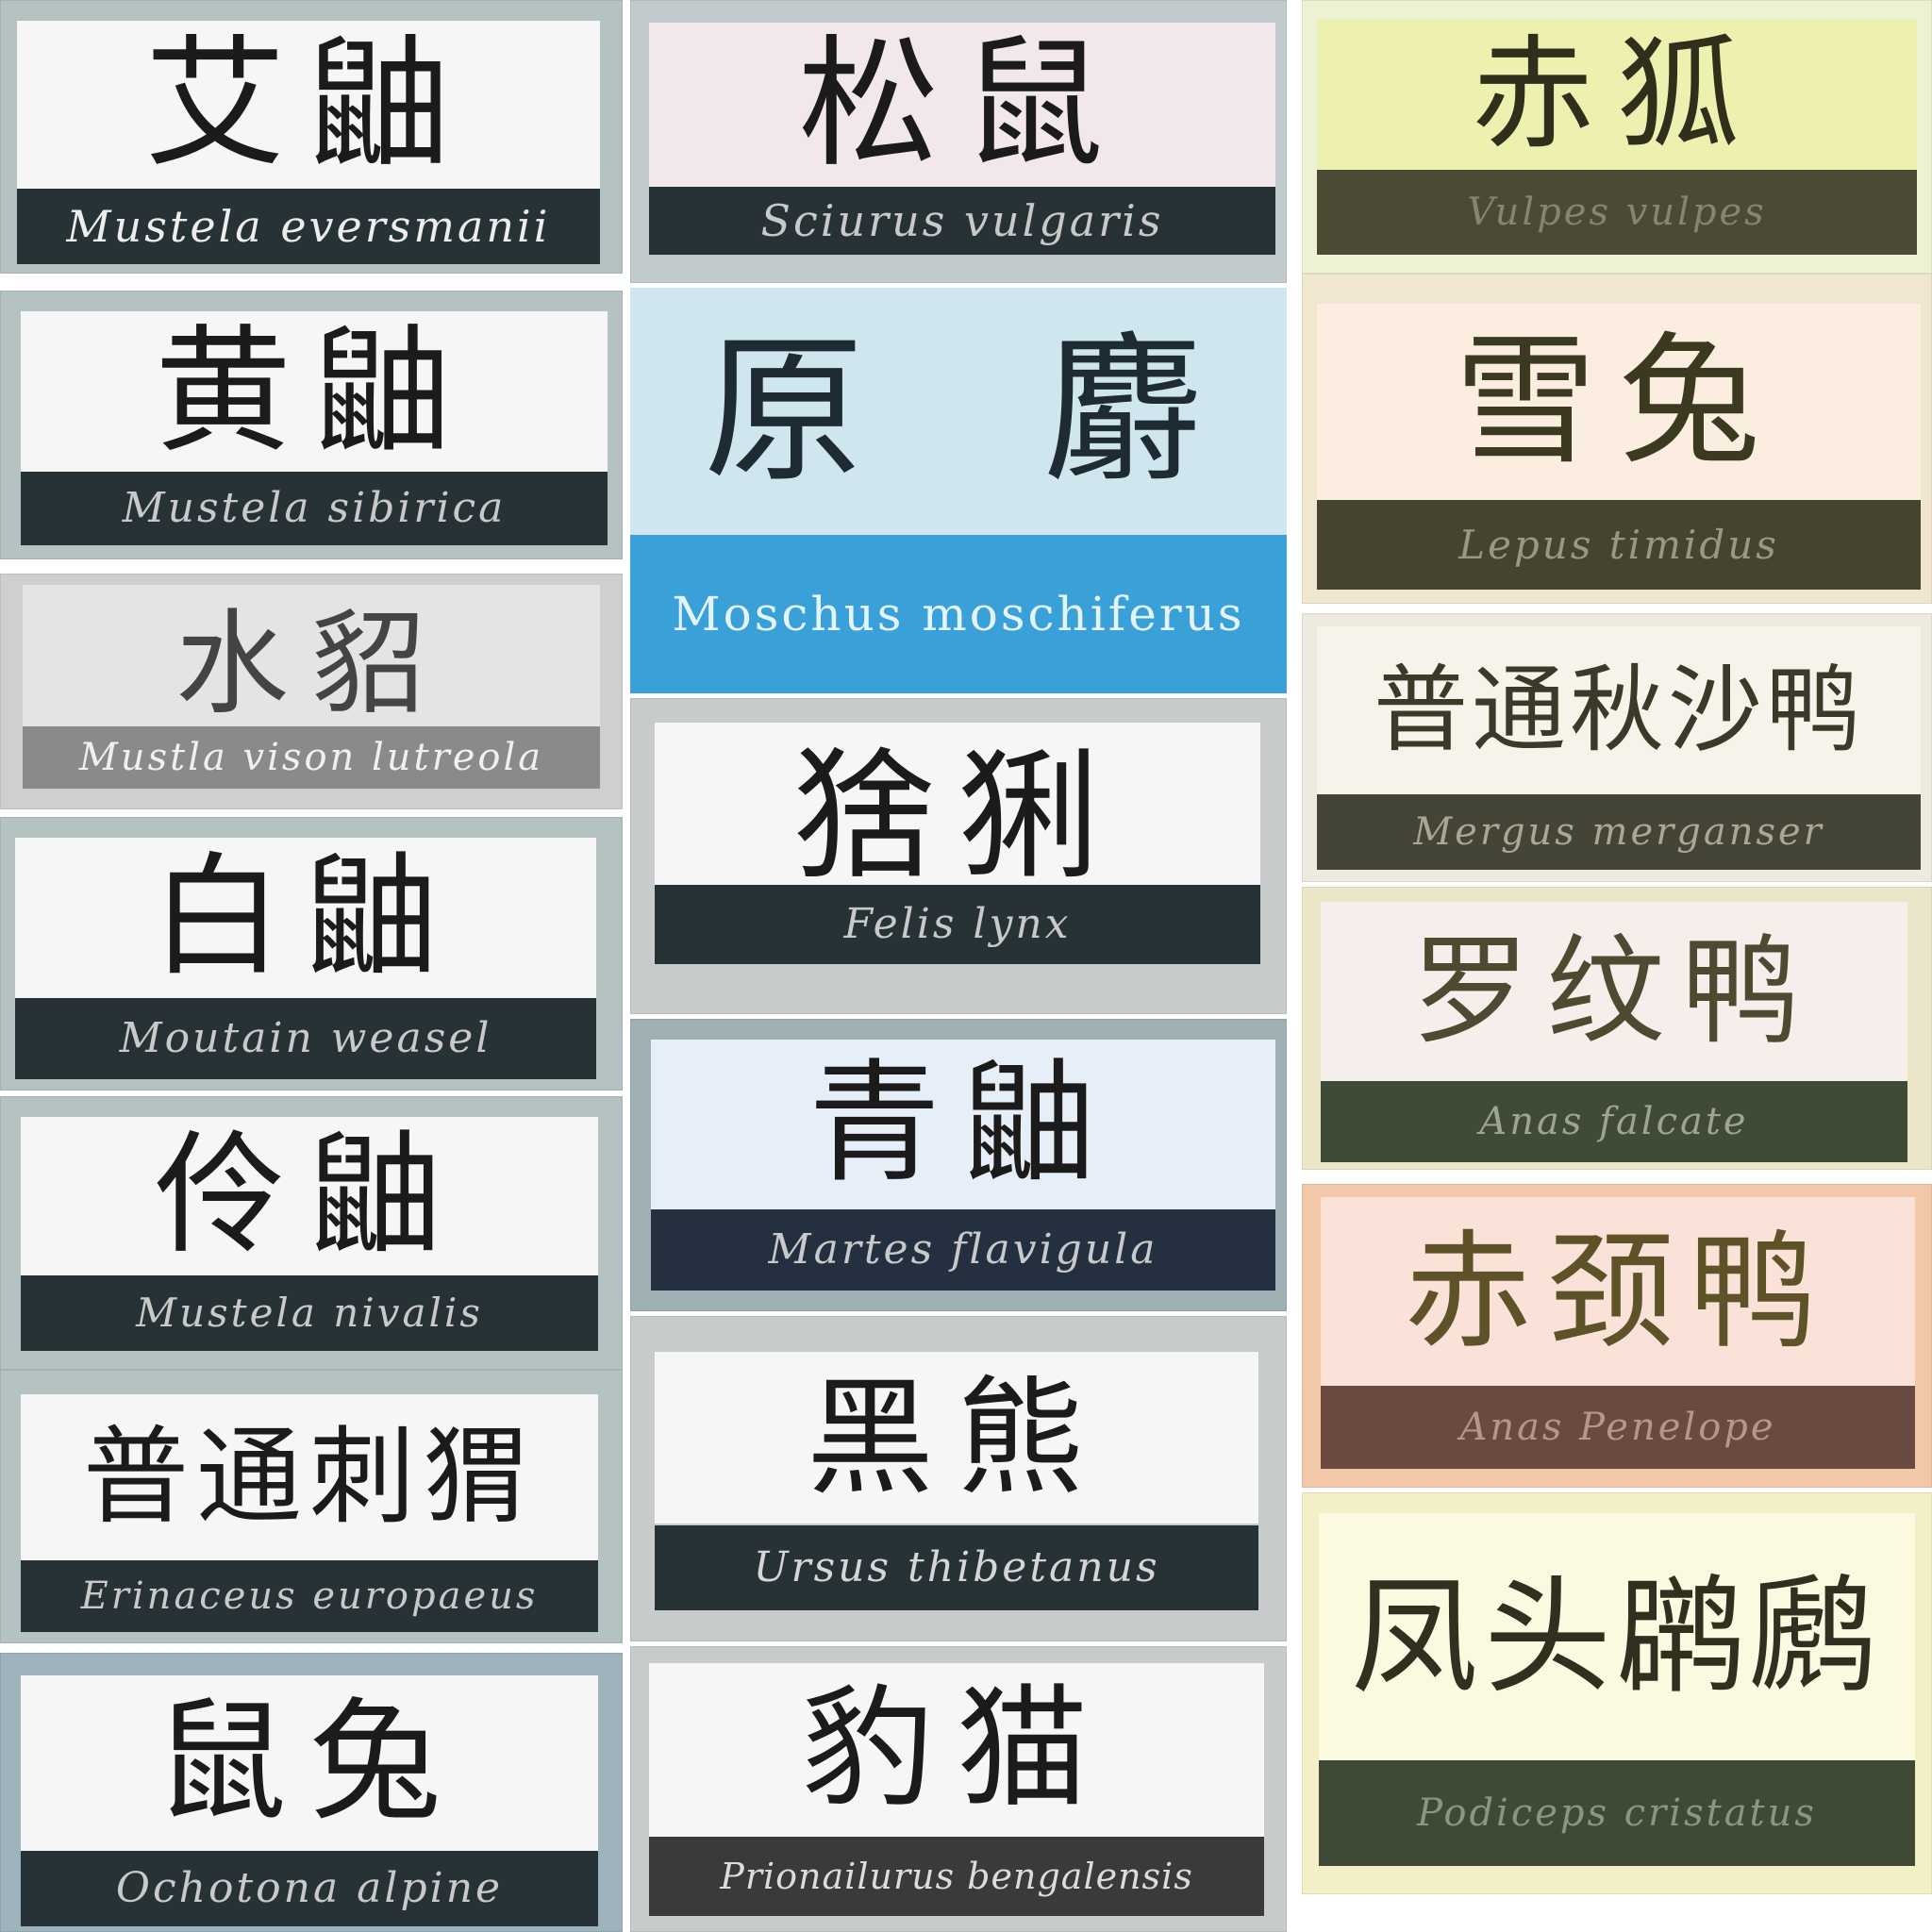  I want to click on latin-name: Anas Penelope, so click(1618, 1427).